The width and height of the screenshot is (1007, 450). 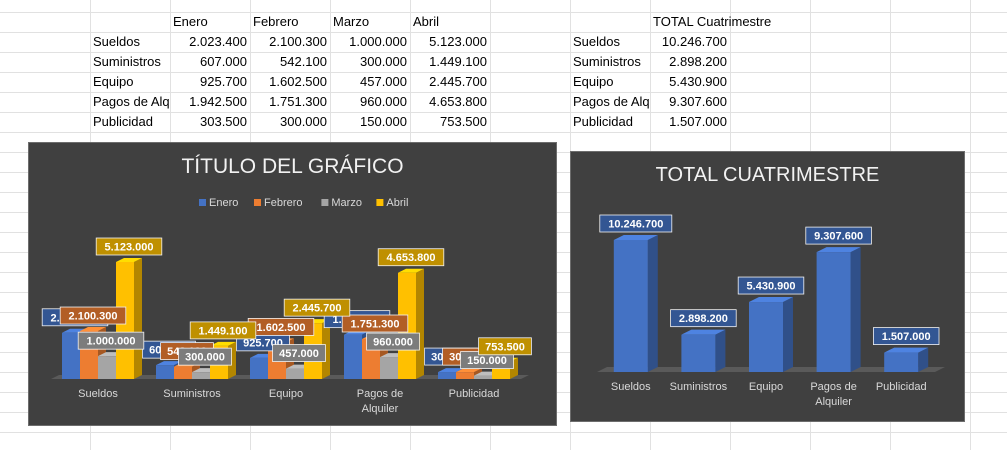 I want to click on data-label: 960.000, so click(x=393, y=341).